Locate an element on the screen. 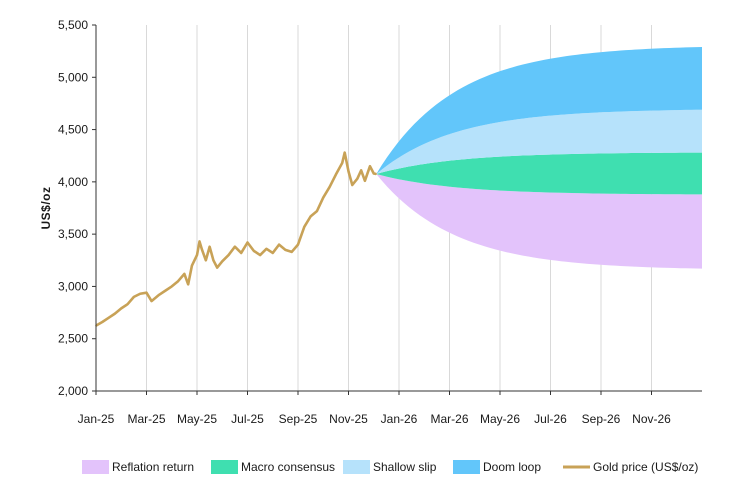 The width and height of the screenshot is (750, 500). y-tick-label: 4,500 is located at coordinates (73, 130).